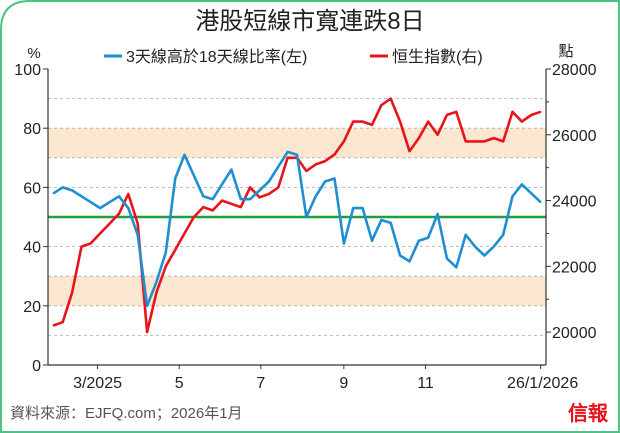 The width and height of the screenshot is (620, 433). What do you see at coordinates (260, 383) in the screenshot?
I see `x-tick-label: 7` at bounding box center [260, 383].